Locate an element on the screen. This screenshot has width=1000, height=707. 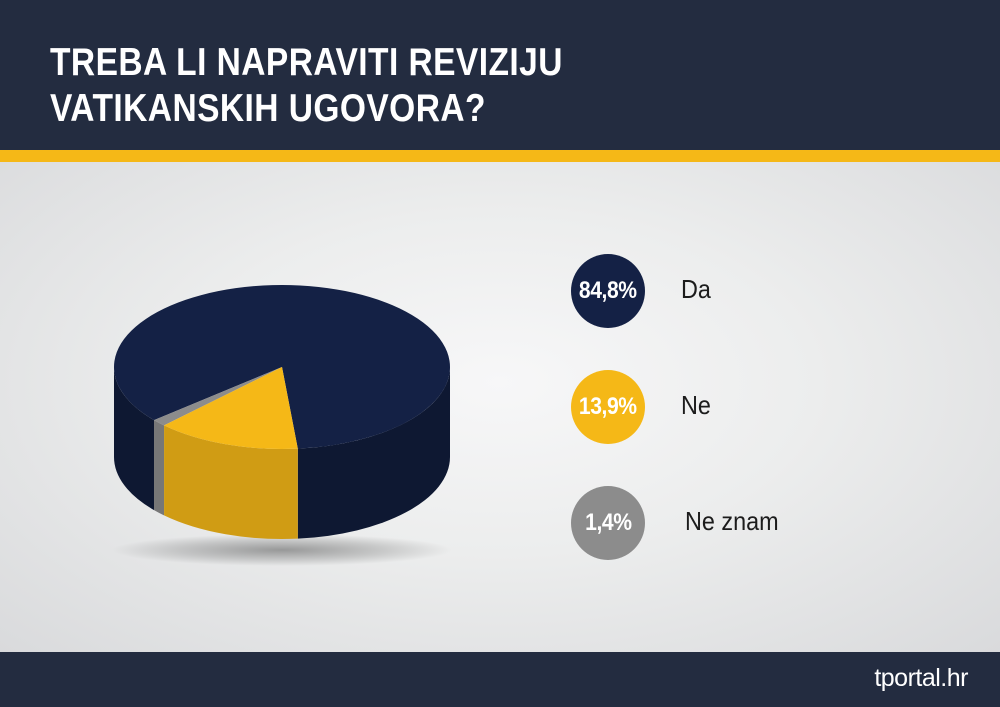
pie-slices is located at coordinates (281, 412).